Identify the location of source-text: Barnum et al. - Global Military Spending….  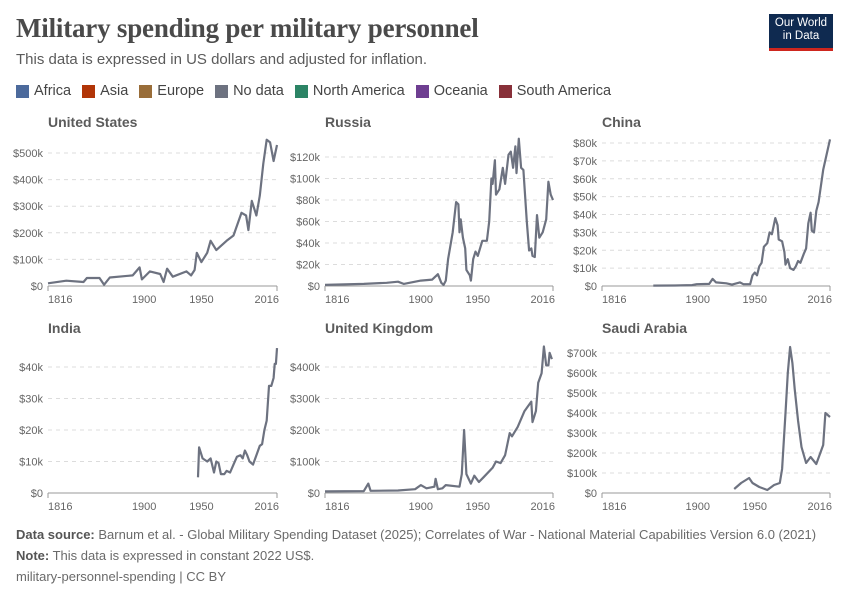
(457, 534).